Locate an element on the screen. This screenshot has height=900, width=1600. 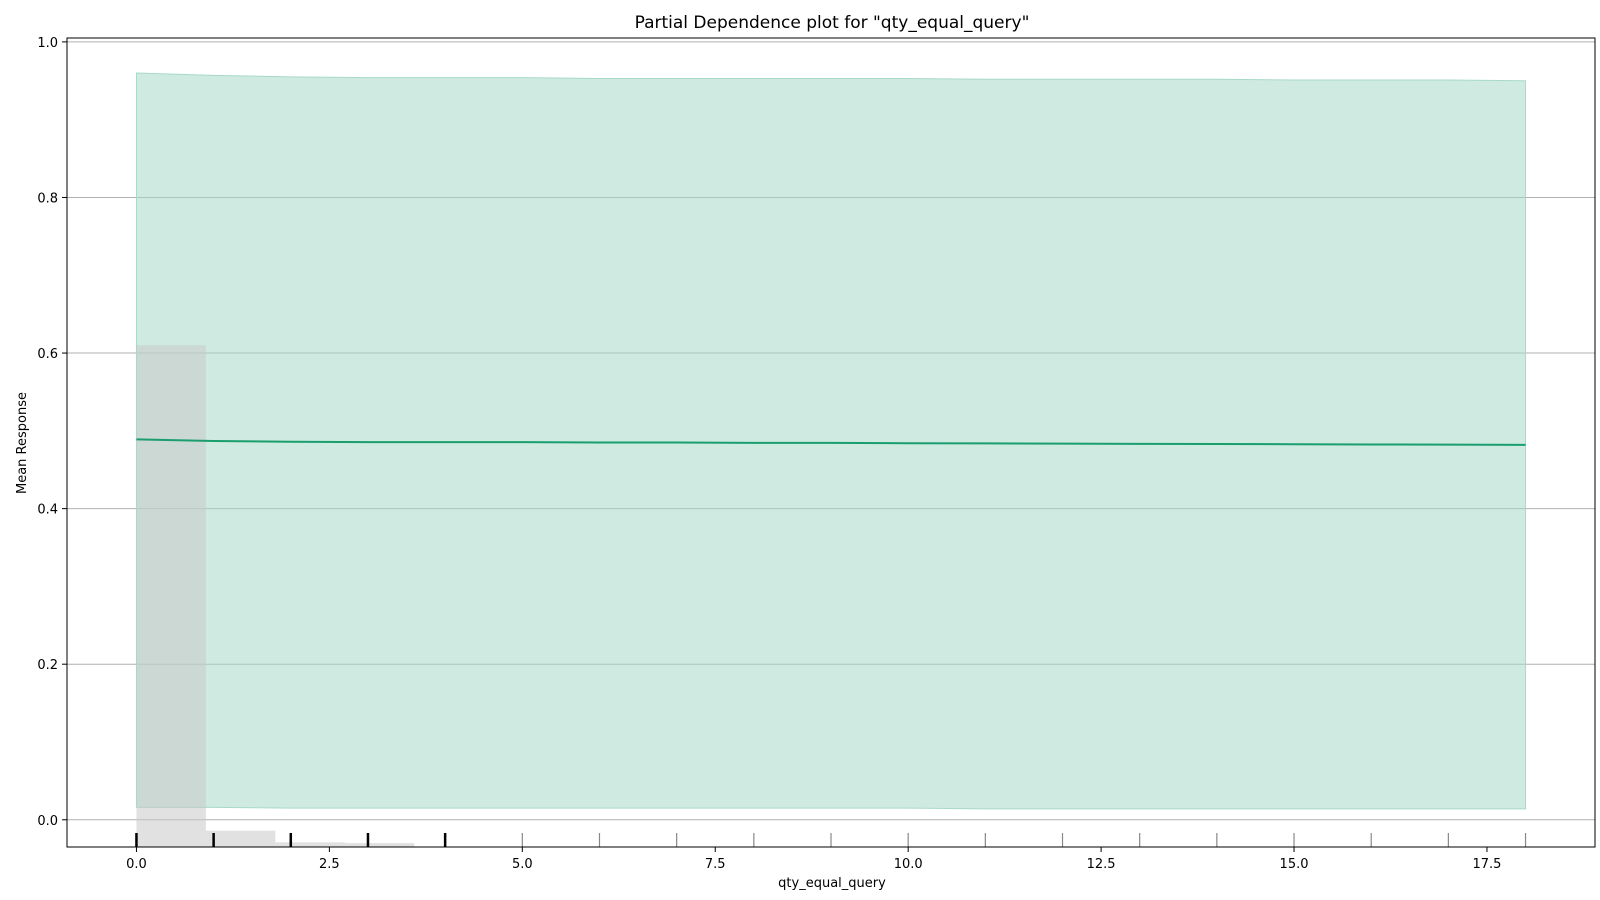
y-tick-label: 0.6 is located at coordinates (47, 354).